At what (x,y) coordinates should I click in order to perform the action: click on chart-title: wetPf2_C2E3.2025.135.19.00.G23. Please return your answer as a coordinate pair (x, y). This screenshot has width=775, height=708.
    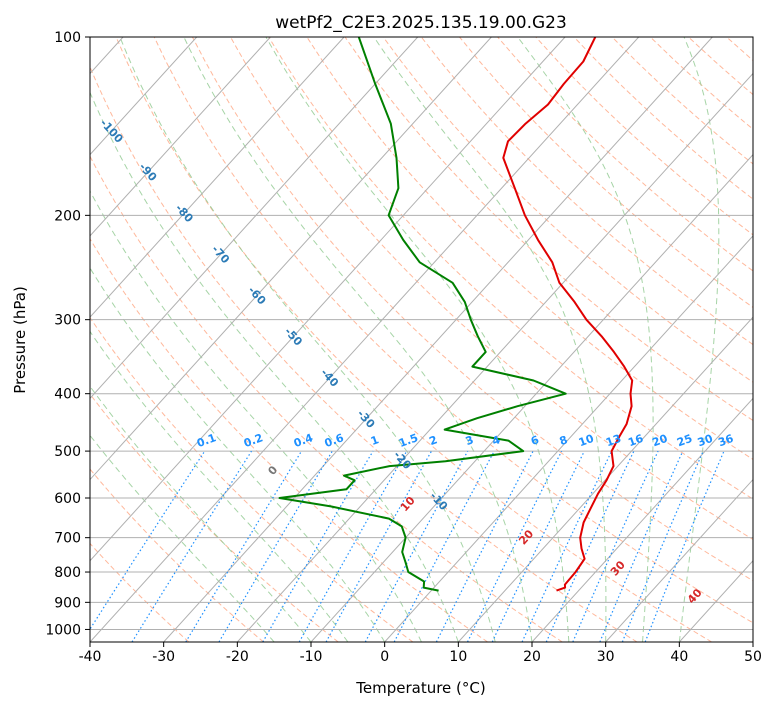
    Looking at the image, I should click on (421, 23).